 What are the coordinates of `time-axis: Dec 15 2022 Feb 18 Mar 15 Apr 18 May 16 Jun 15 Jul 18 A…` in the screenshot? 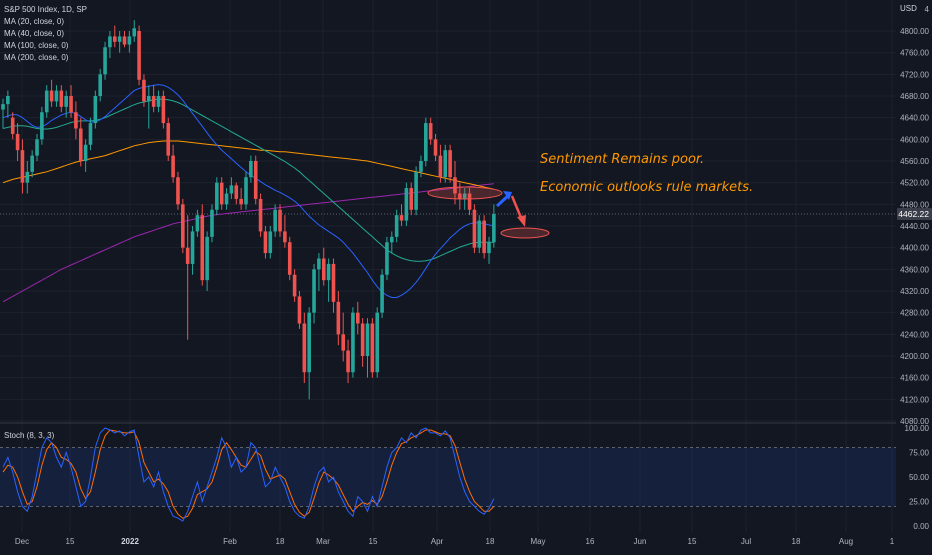 It's located at (455, 541).